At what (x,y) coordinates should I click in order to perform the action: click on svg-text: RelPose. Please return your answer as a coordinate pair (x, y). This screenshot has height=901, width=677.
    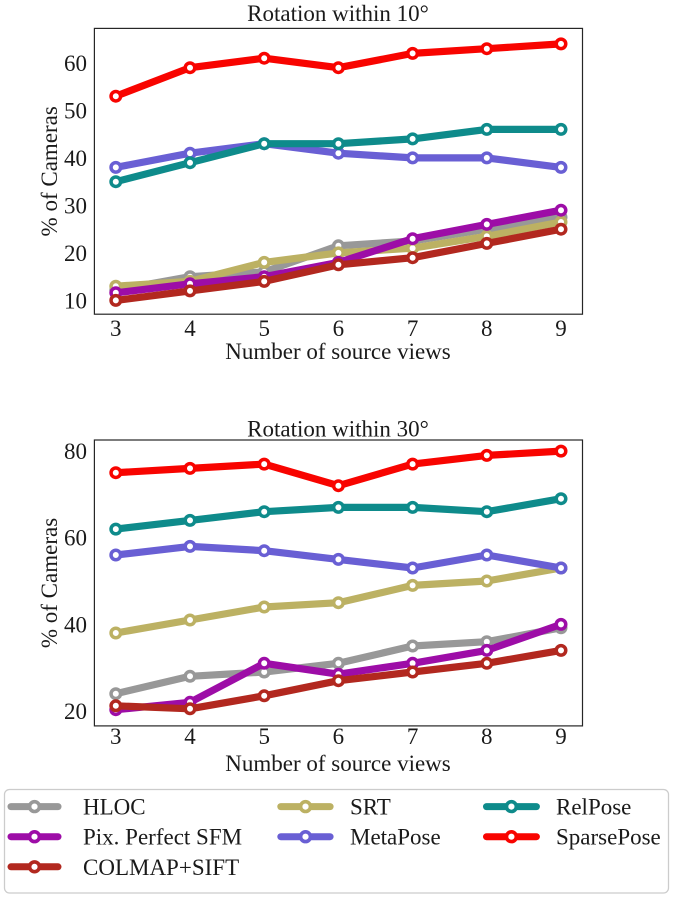
    Looking at the image, I should click on (593, 807).